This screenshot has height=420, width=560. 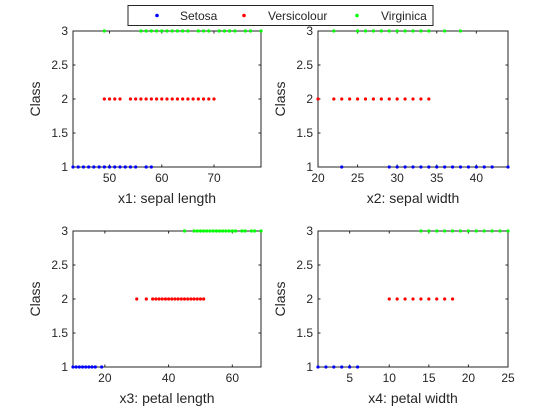 What do you see at coordinates (413, 398) in the screenshot?
I see `x-axis-label: x4: petal width` at bounding box center [413, 398].